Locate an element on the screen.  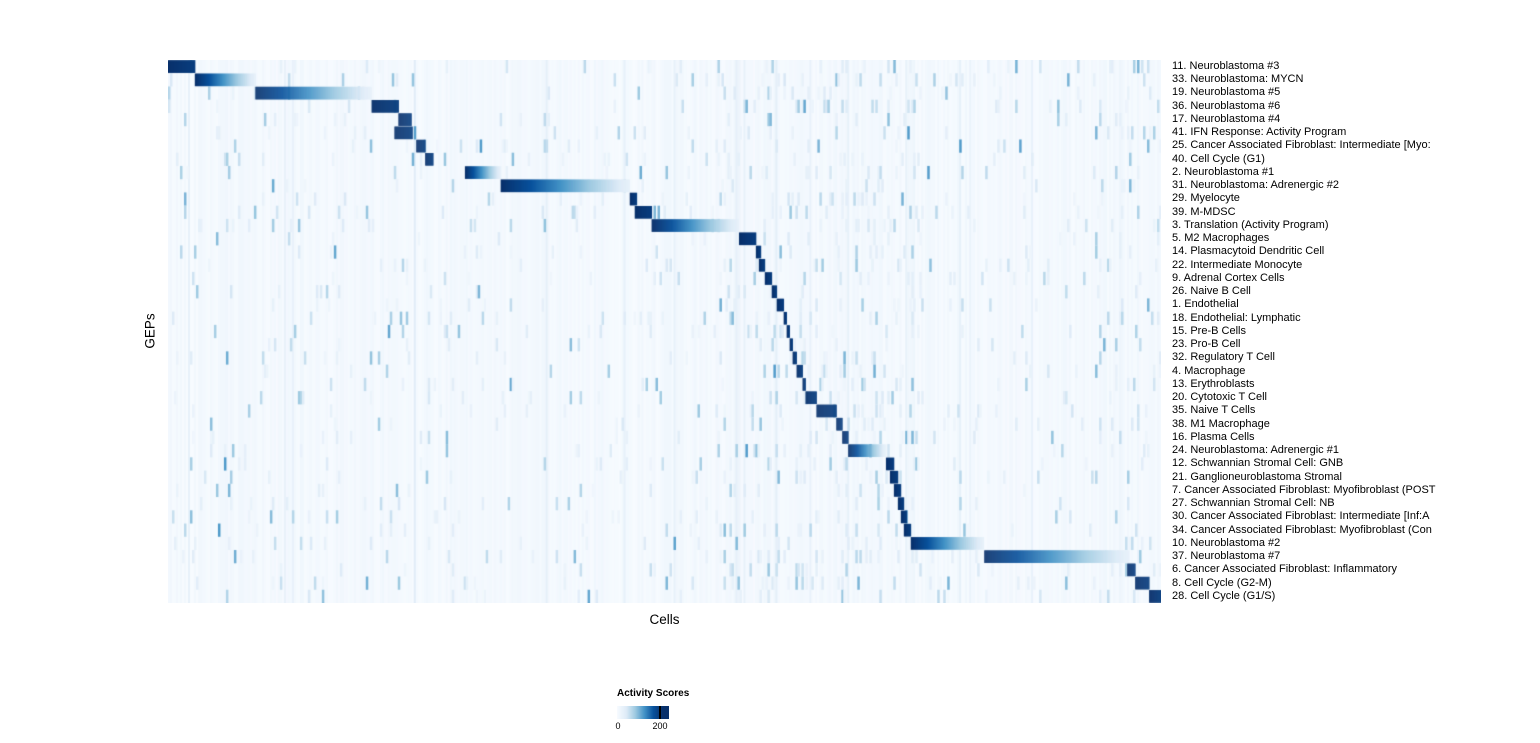
legend-title: Activity Scores is located at coordinates (653, 693).